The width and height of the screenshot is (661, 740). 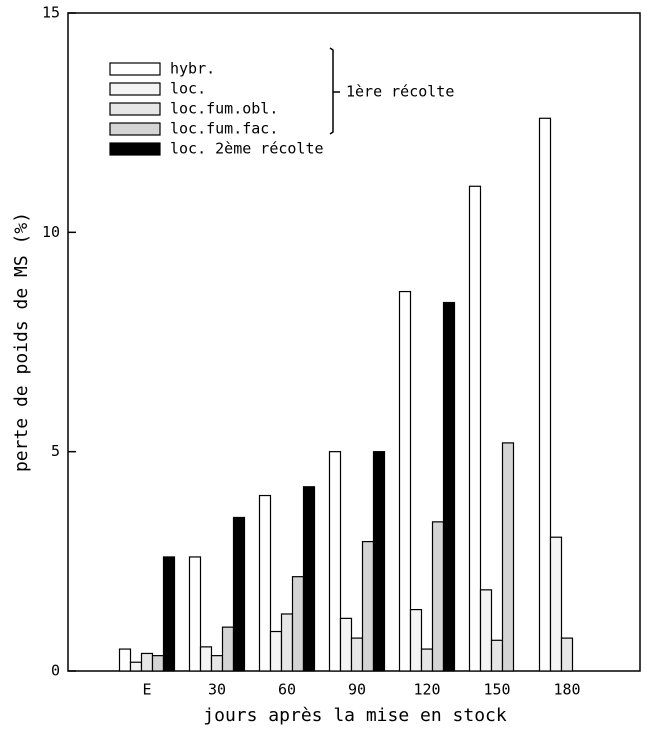 I want to click on x-tick-label: 30, so click(x=217, y=690).